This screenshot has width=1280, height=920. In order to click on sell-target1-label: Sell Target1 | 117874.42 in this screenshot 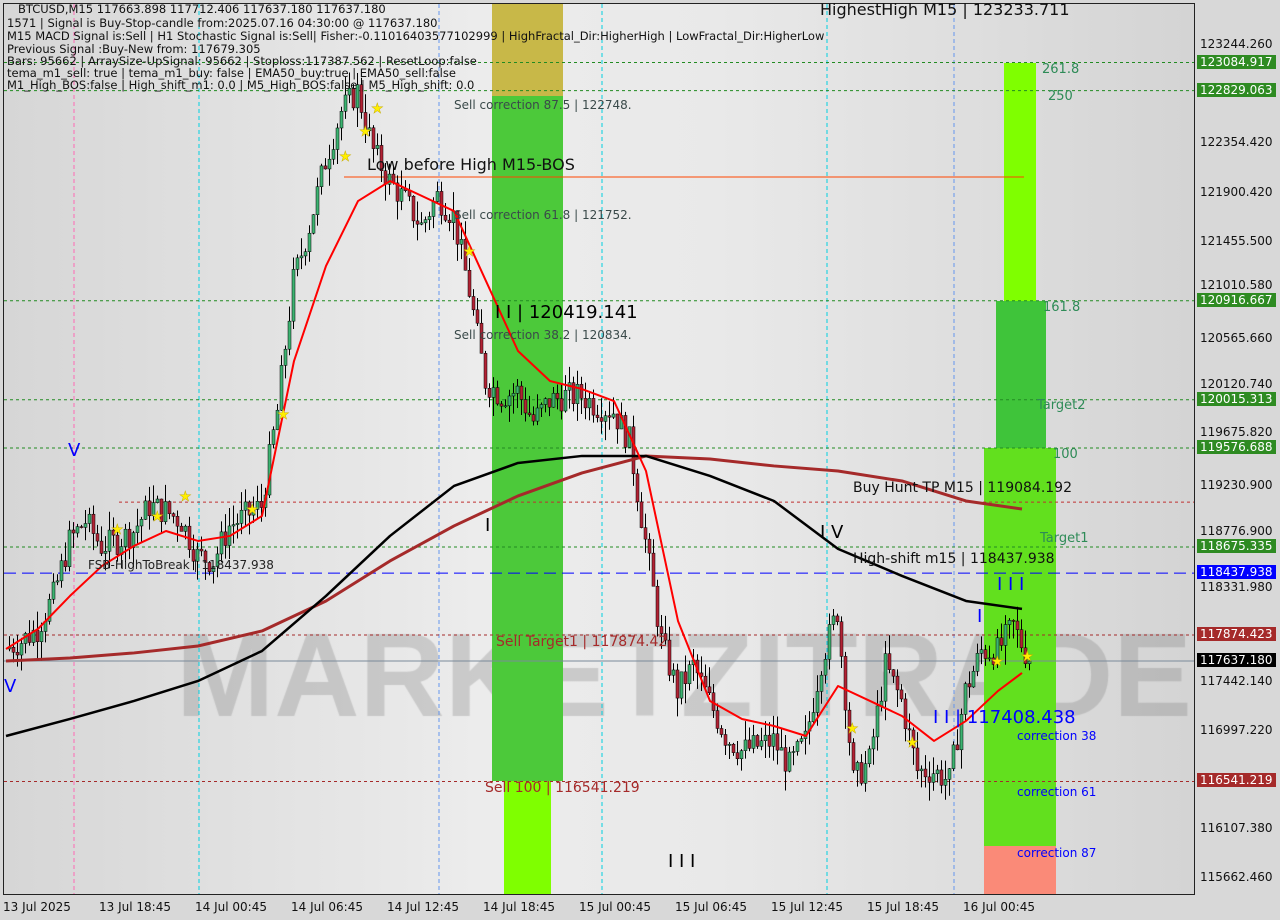, I will do `click(582, 642)`.